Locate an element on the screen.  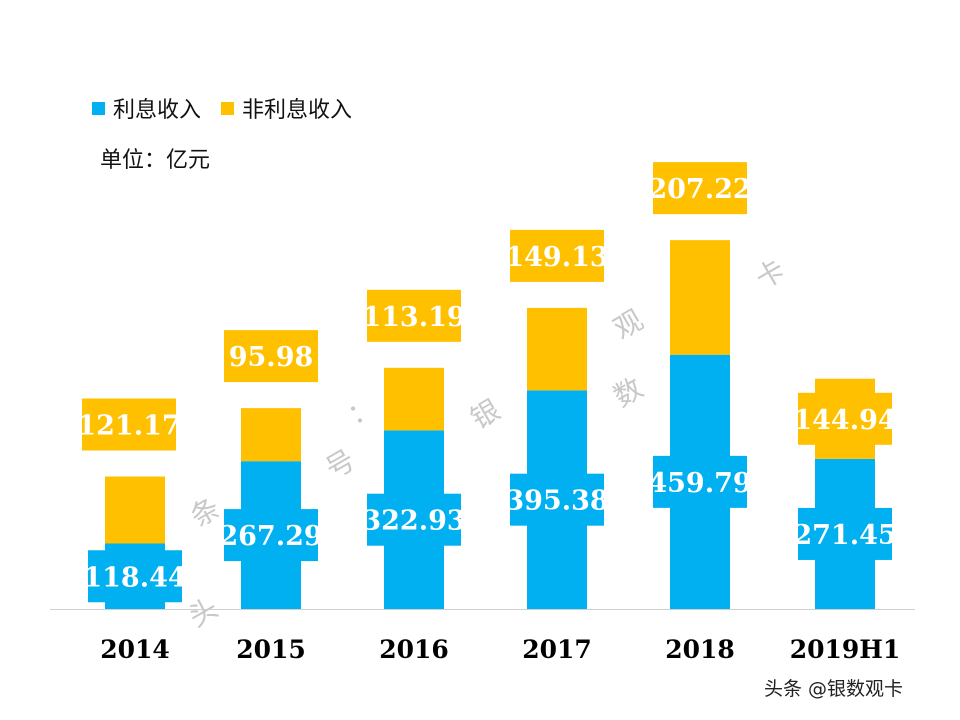
x-tick-label: 2016 is located at coordinates (414, 649).